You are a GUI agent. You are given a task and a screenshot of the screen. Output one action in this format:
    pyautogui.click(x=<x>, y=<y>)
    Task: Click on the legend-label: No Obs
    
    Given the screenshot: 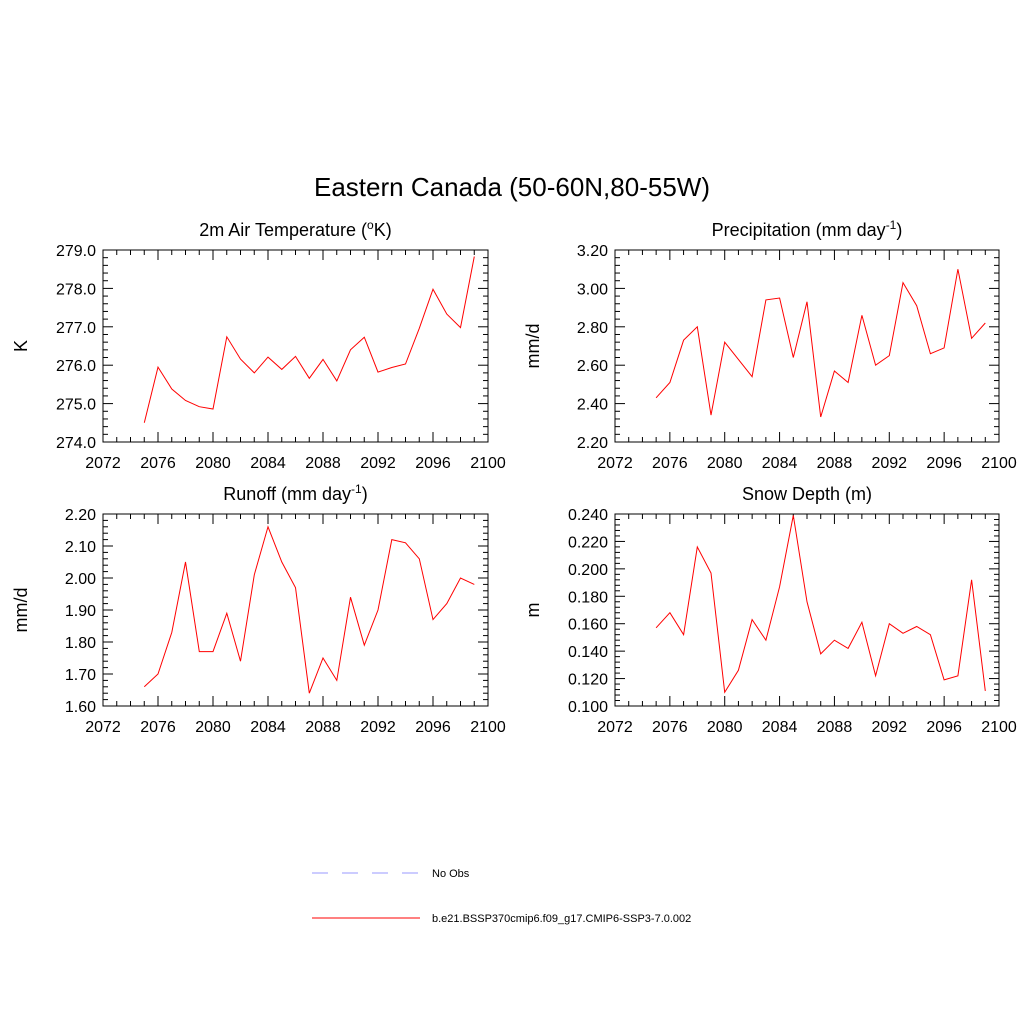 What is the action you would take?
    pyautogui.click(x=451, y=874)
    